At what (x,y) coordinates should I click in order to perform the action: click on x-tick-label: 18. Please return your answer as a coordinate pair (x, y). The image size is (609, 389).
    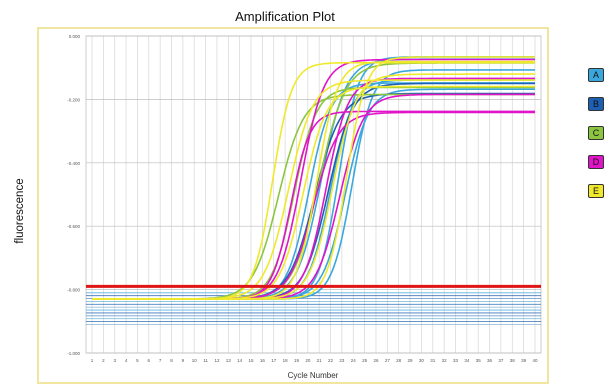
    Looking at the image, I should click on (286, 360).